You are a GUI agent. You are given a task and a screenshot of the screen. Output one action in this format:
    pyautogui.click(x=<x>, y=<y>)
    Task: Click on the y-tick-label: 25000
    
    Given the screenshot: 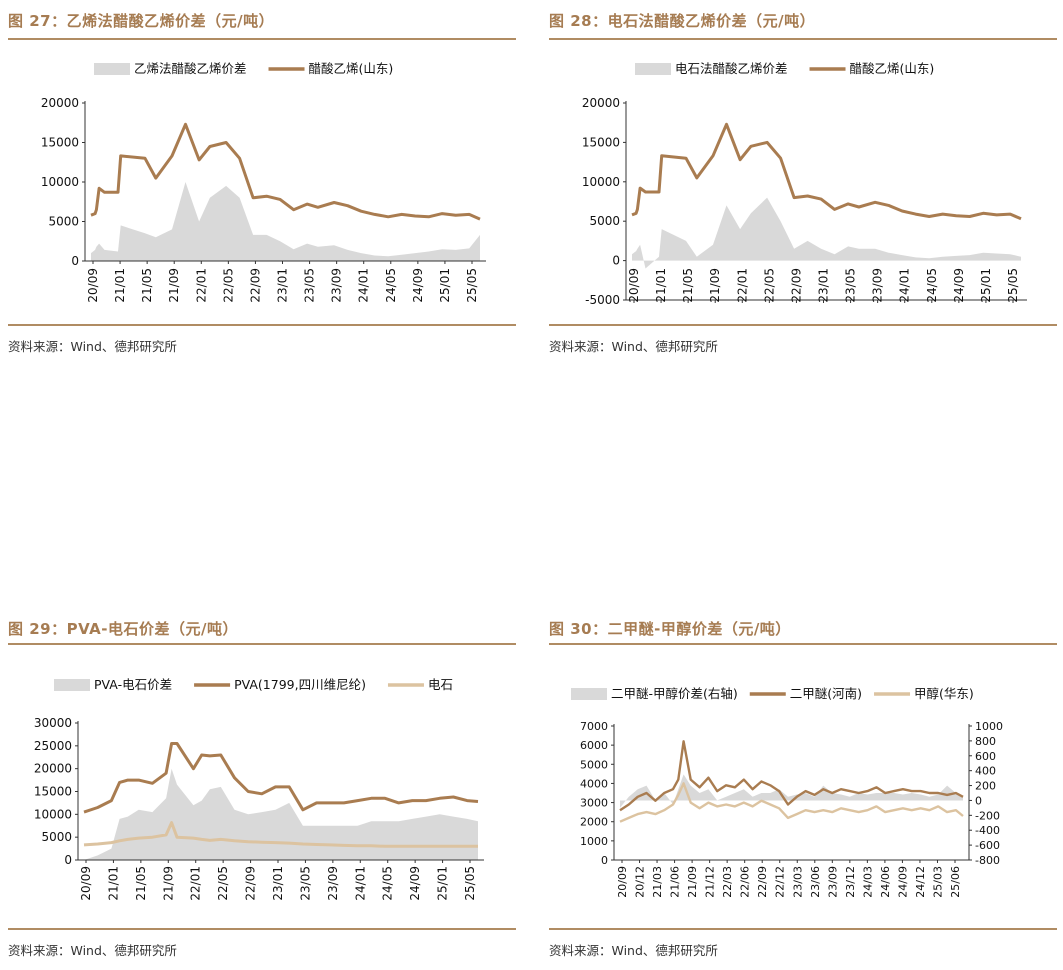 What is the action you would take?
    pyautogui.click(x=53, y=746)
    